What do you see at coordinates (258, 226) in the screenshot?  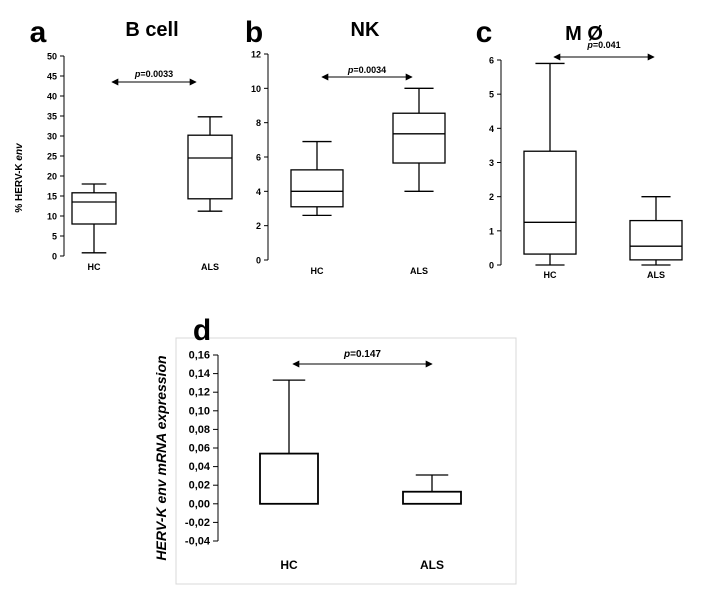 I see `panel-b-tick-label: 2` at bounding box center [258, 226].